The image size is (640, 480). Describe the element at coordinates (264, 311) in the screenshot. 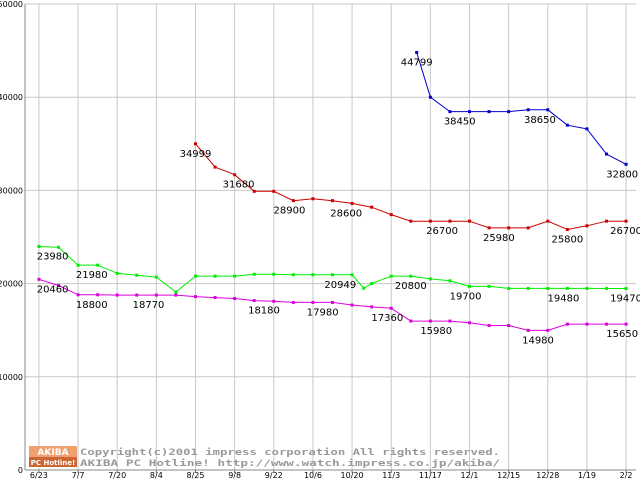

I see `data-label: 18180` at that location.